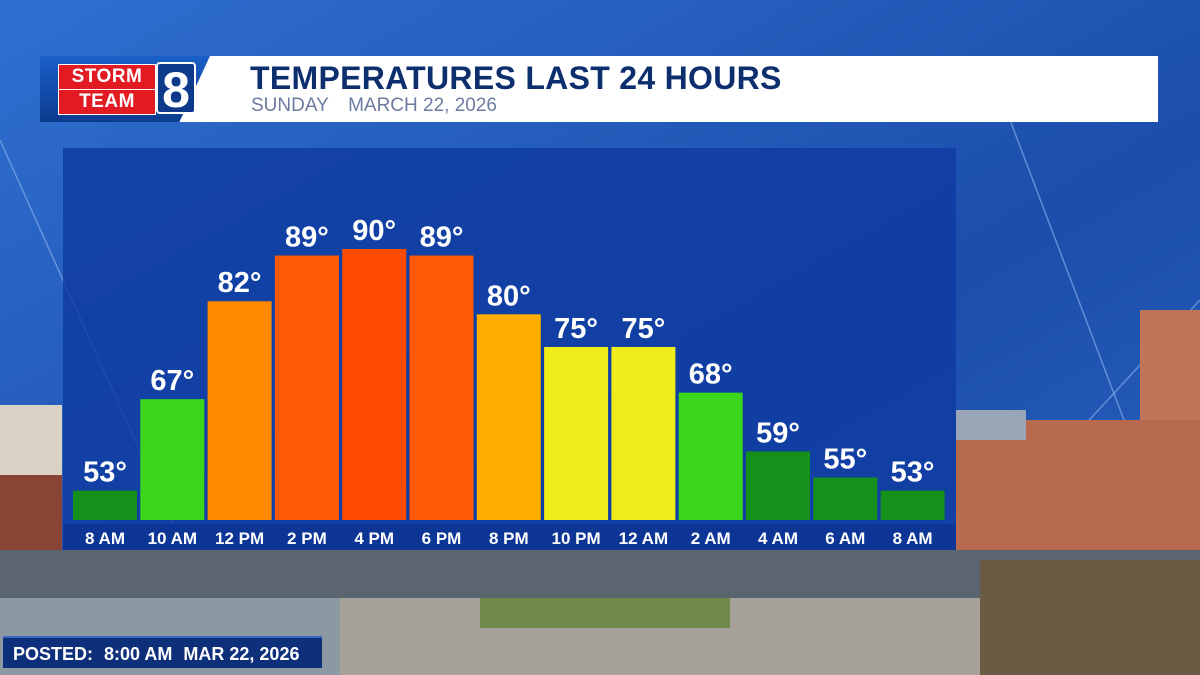 Image resolution: width=1200 pixels, height=675 pixels. I want to click on page-subtitle: SUNDAY MARCH 22, 2026, so click(381, 106).